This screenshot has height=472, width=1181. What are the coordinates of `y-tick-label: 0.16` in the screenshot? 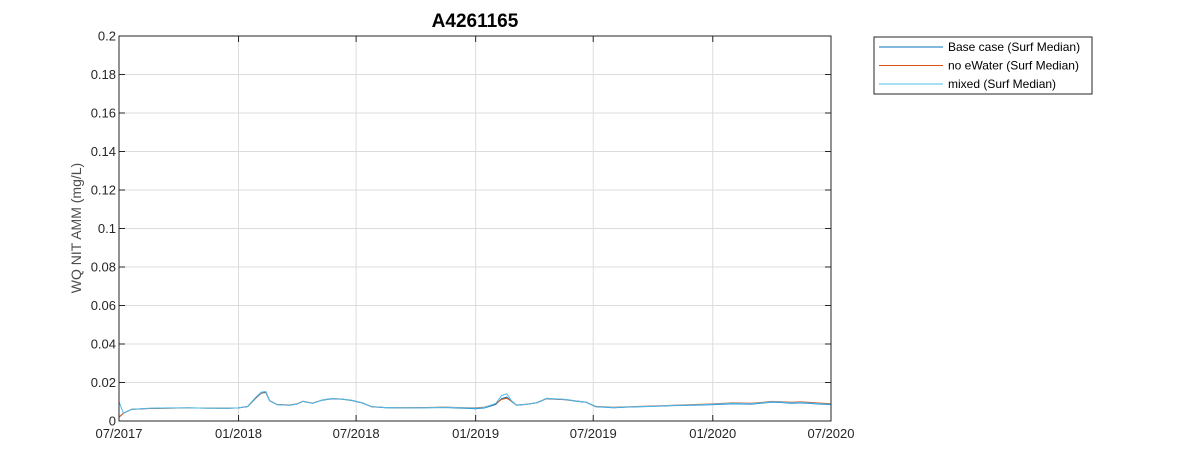 It's located at (103, 113).